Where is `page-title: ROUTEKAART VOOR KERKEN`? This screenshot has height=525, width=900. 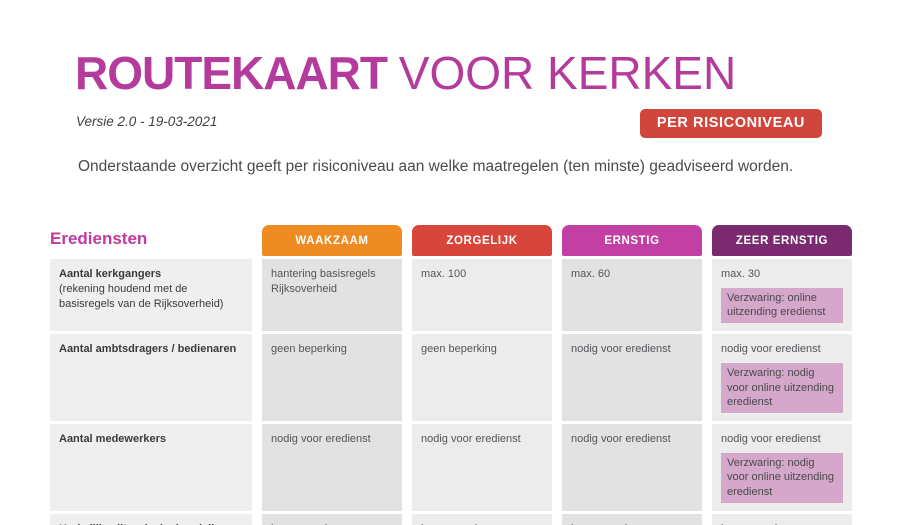 page-title: ROUTEKAART VOOR KERKEN is located at coordinates (405, 73).